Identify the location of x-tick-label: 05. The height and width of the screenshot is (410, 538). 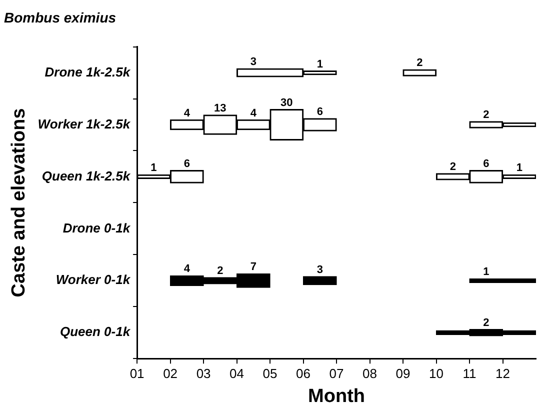
(270, 373).